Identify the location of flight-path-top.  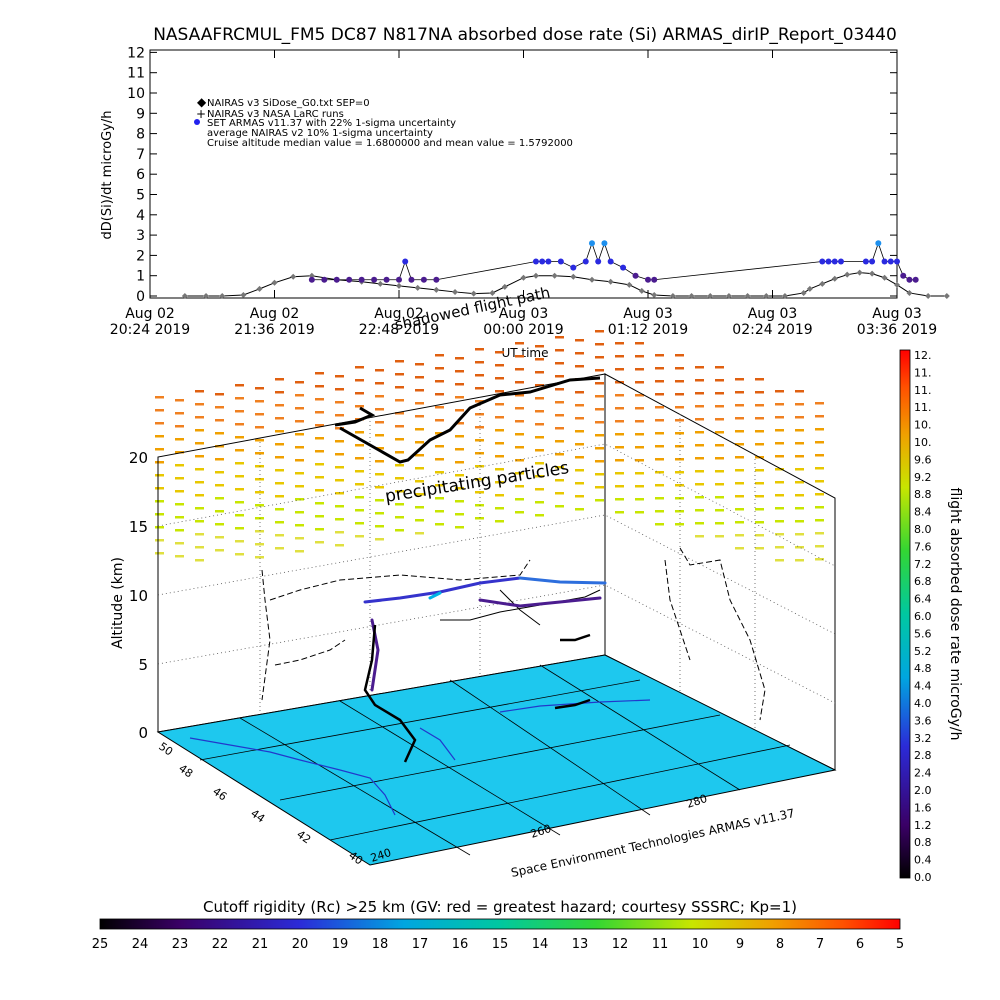
(467, 420).